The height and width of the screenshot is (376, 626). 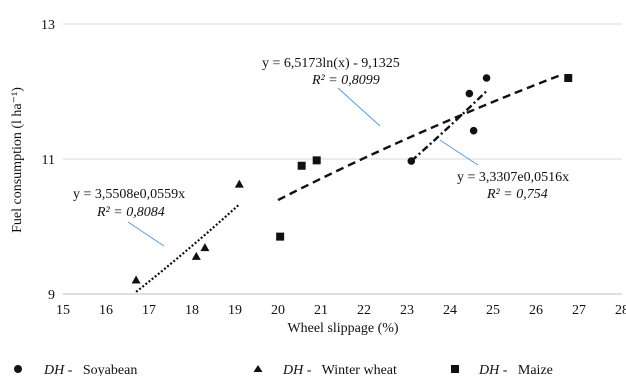 What do you see at coordinates (18, 369) in the screenshot?
I see `legend-marker-circle` at bounding box center [18, 369].